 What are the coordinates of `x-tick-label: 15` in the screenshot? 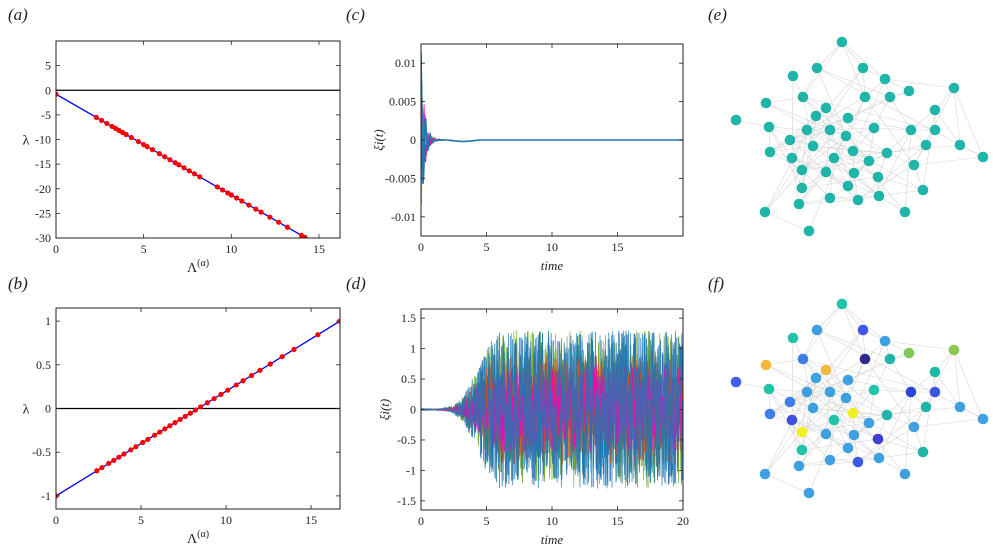 It's located at (311, 520).